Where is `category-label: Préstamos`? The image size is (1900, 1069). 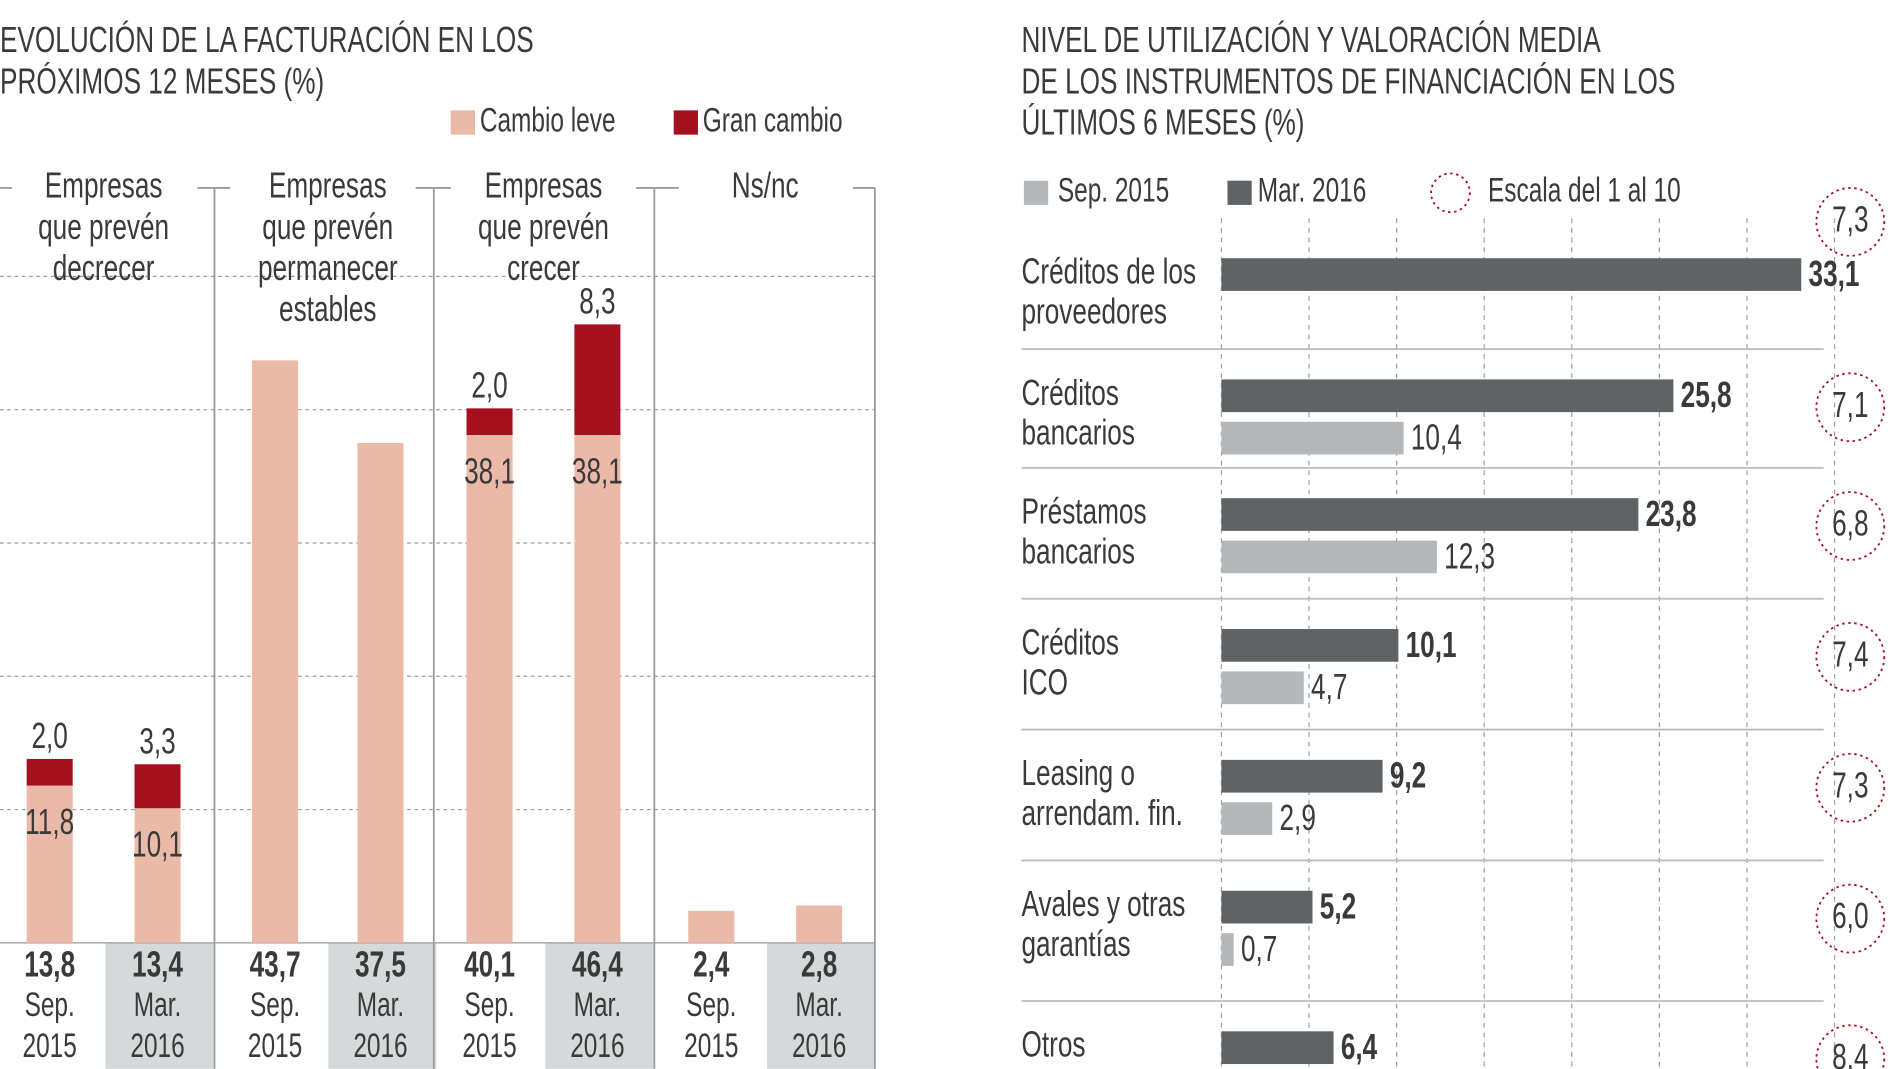
category-label: Préstamos is located at coordinates (1083, 511).